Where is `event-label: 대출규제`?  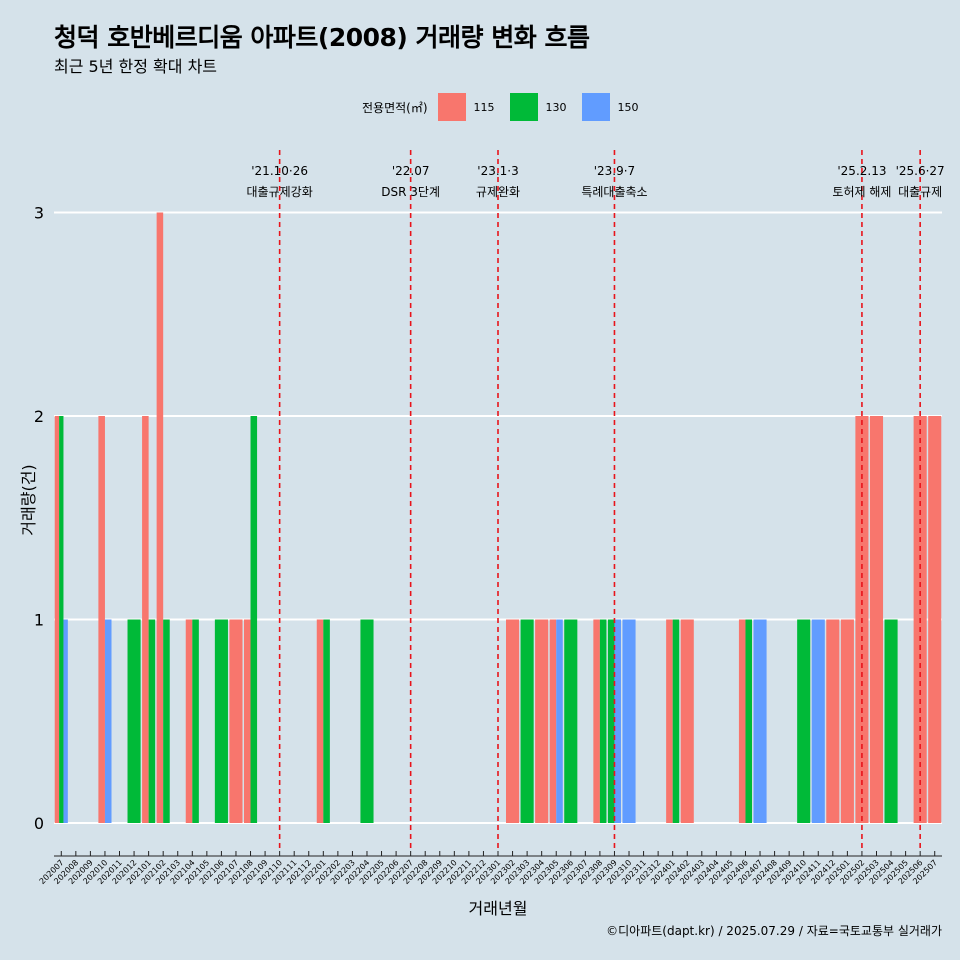 event-label: 대출규제 is located at coordinates (920, 192).